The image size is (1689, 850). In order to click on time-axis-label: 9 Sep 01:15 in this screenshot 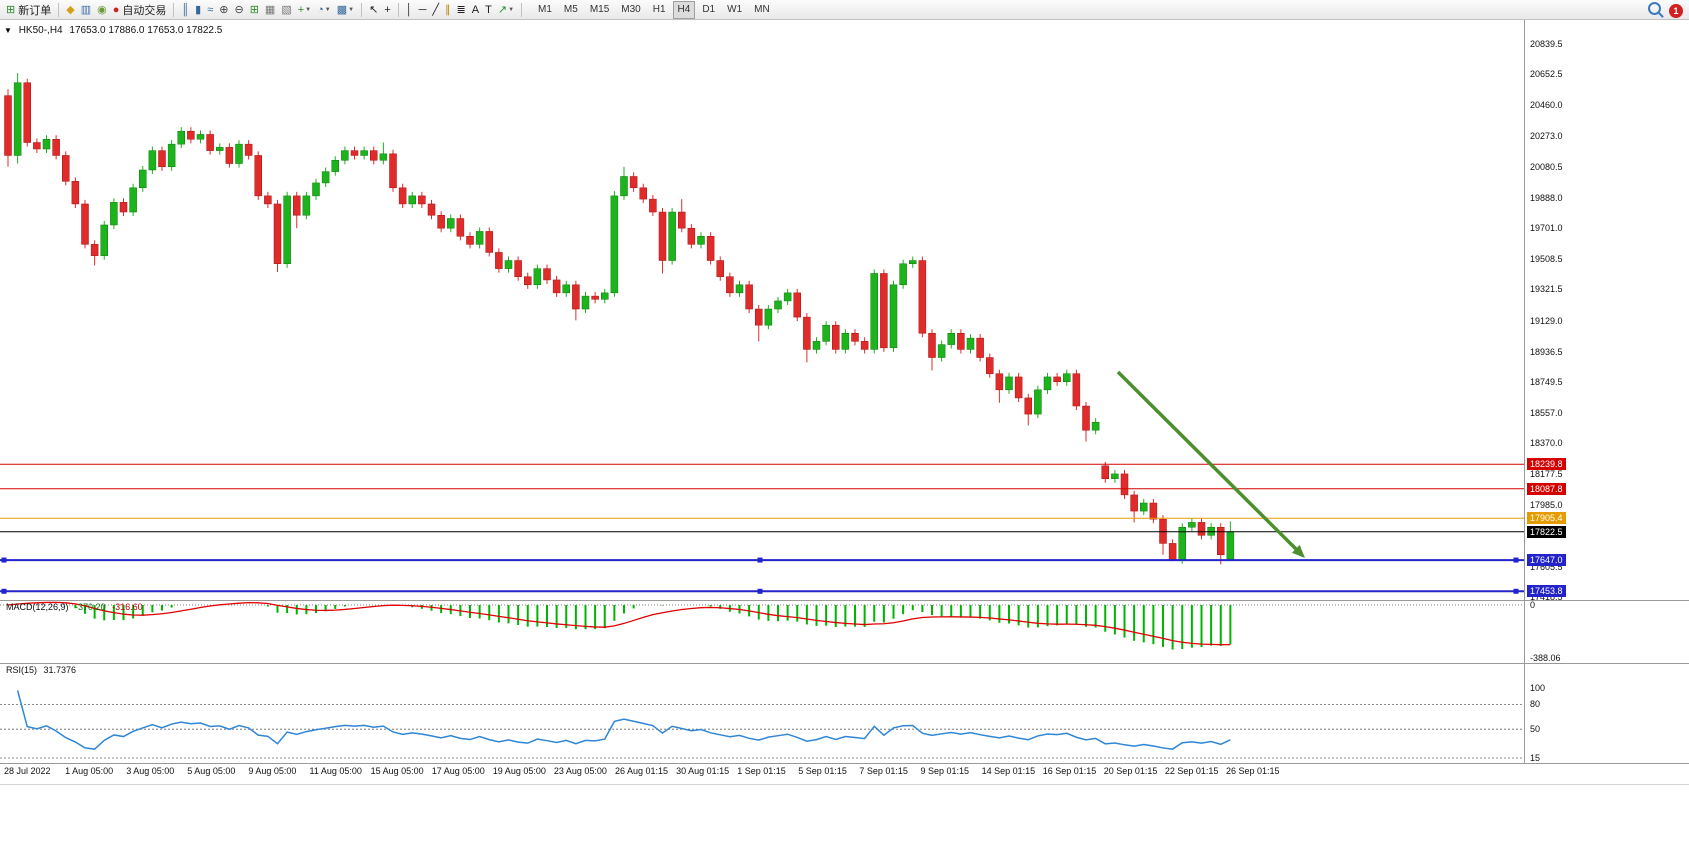, I will do `click(945, 771)`.